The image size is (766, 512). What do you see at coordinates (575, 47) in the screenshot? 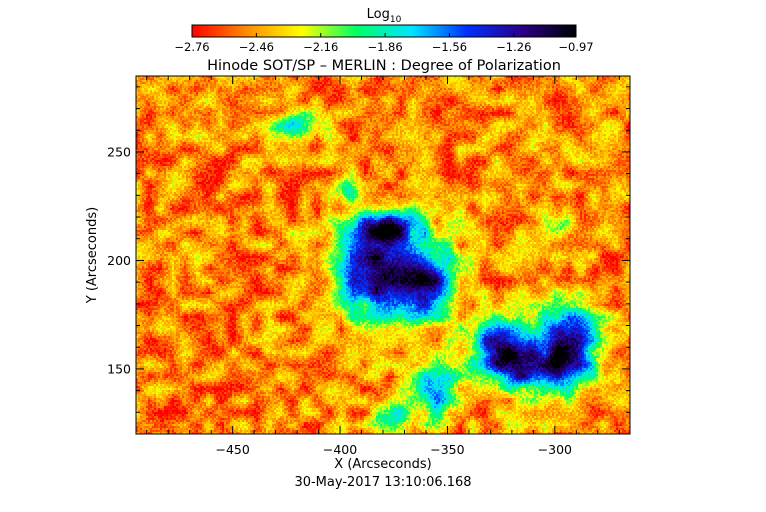
I see `colorbar-tick-label: −0.97` at bounding box center [575, 47].